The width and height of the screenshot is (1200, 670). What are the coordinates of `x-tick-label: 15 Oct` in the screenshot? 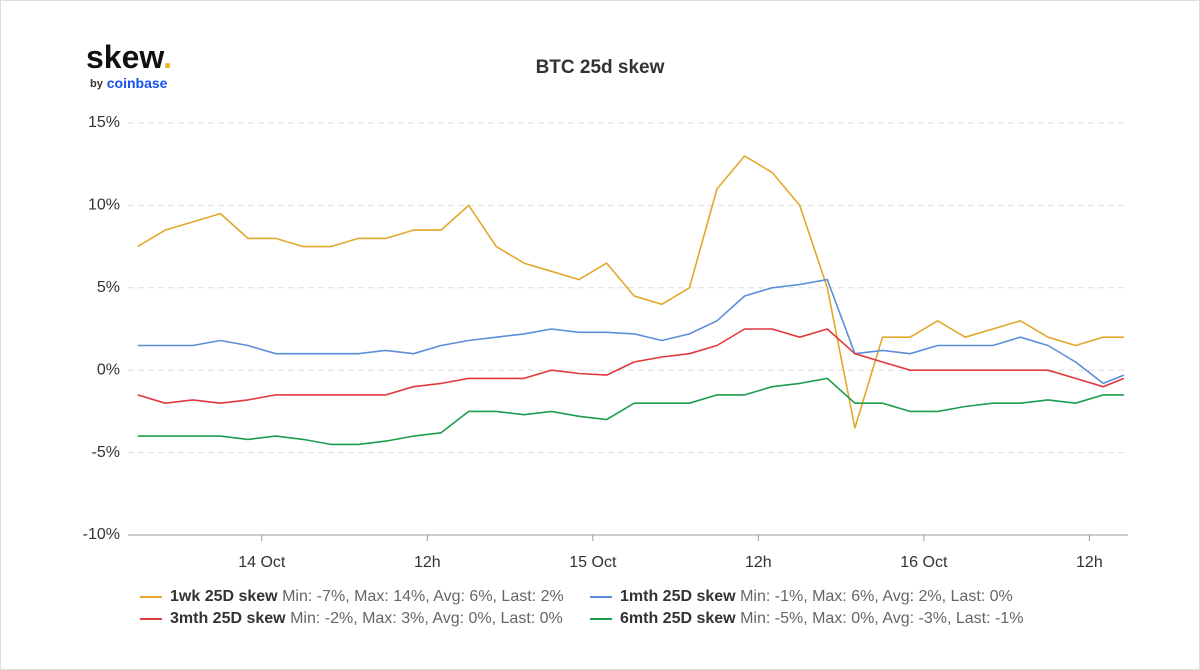 It's located at (593, 562).